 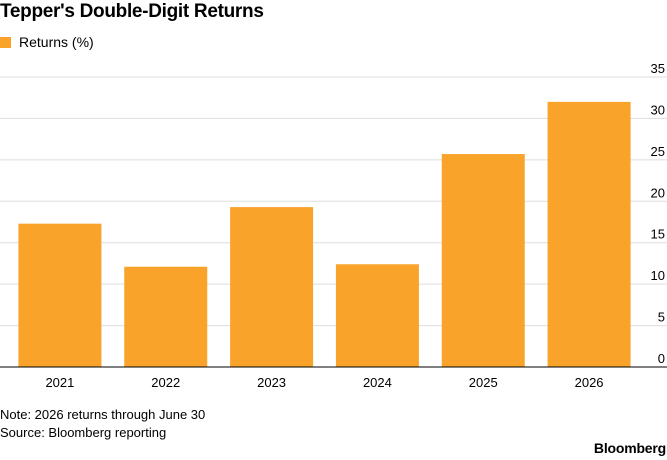 I want to click on bloomberg-logo: Bloomberg, so click(x=629, y=448).